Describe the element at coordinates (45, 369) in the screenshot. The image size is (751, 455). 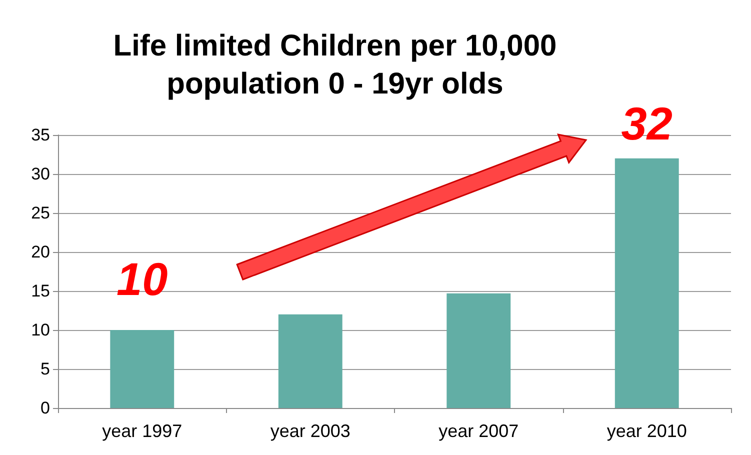
I see `y-tick-label: 5` at that location.